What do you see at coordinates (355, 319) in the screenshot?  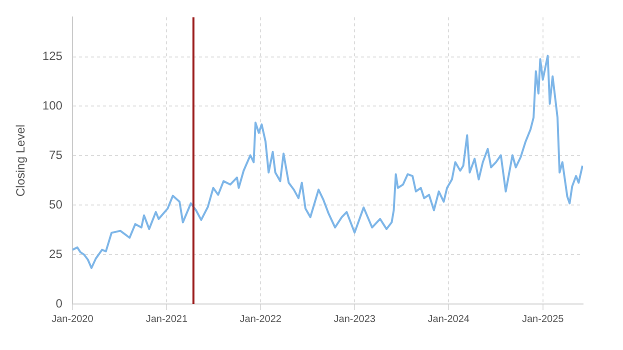 I see `x-tick-label: Jan-2023` at bounding box center [355, 319].